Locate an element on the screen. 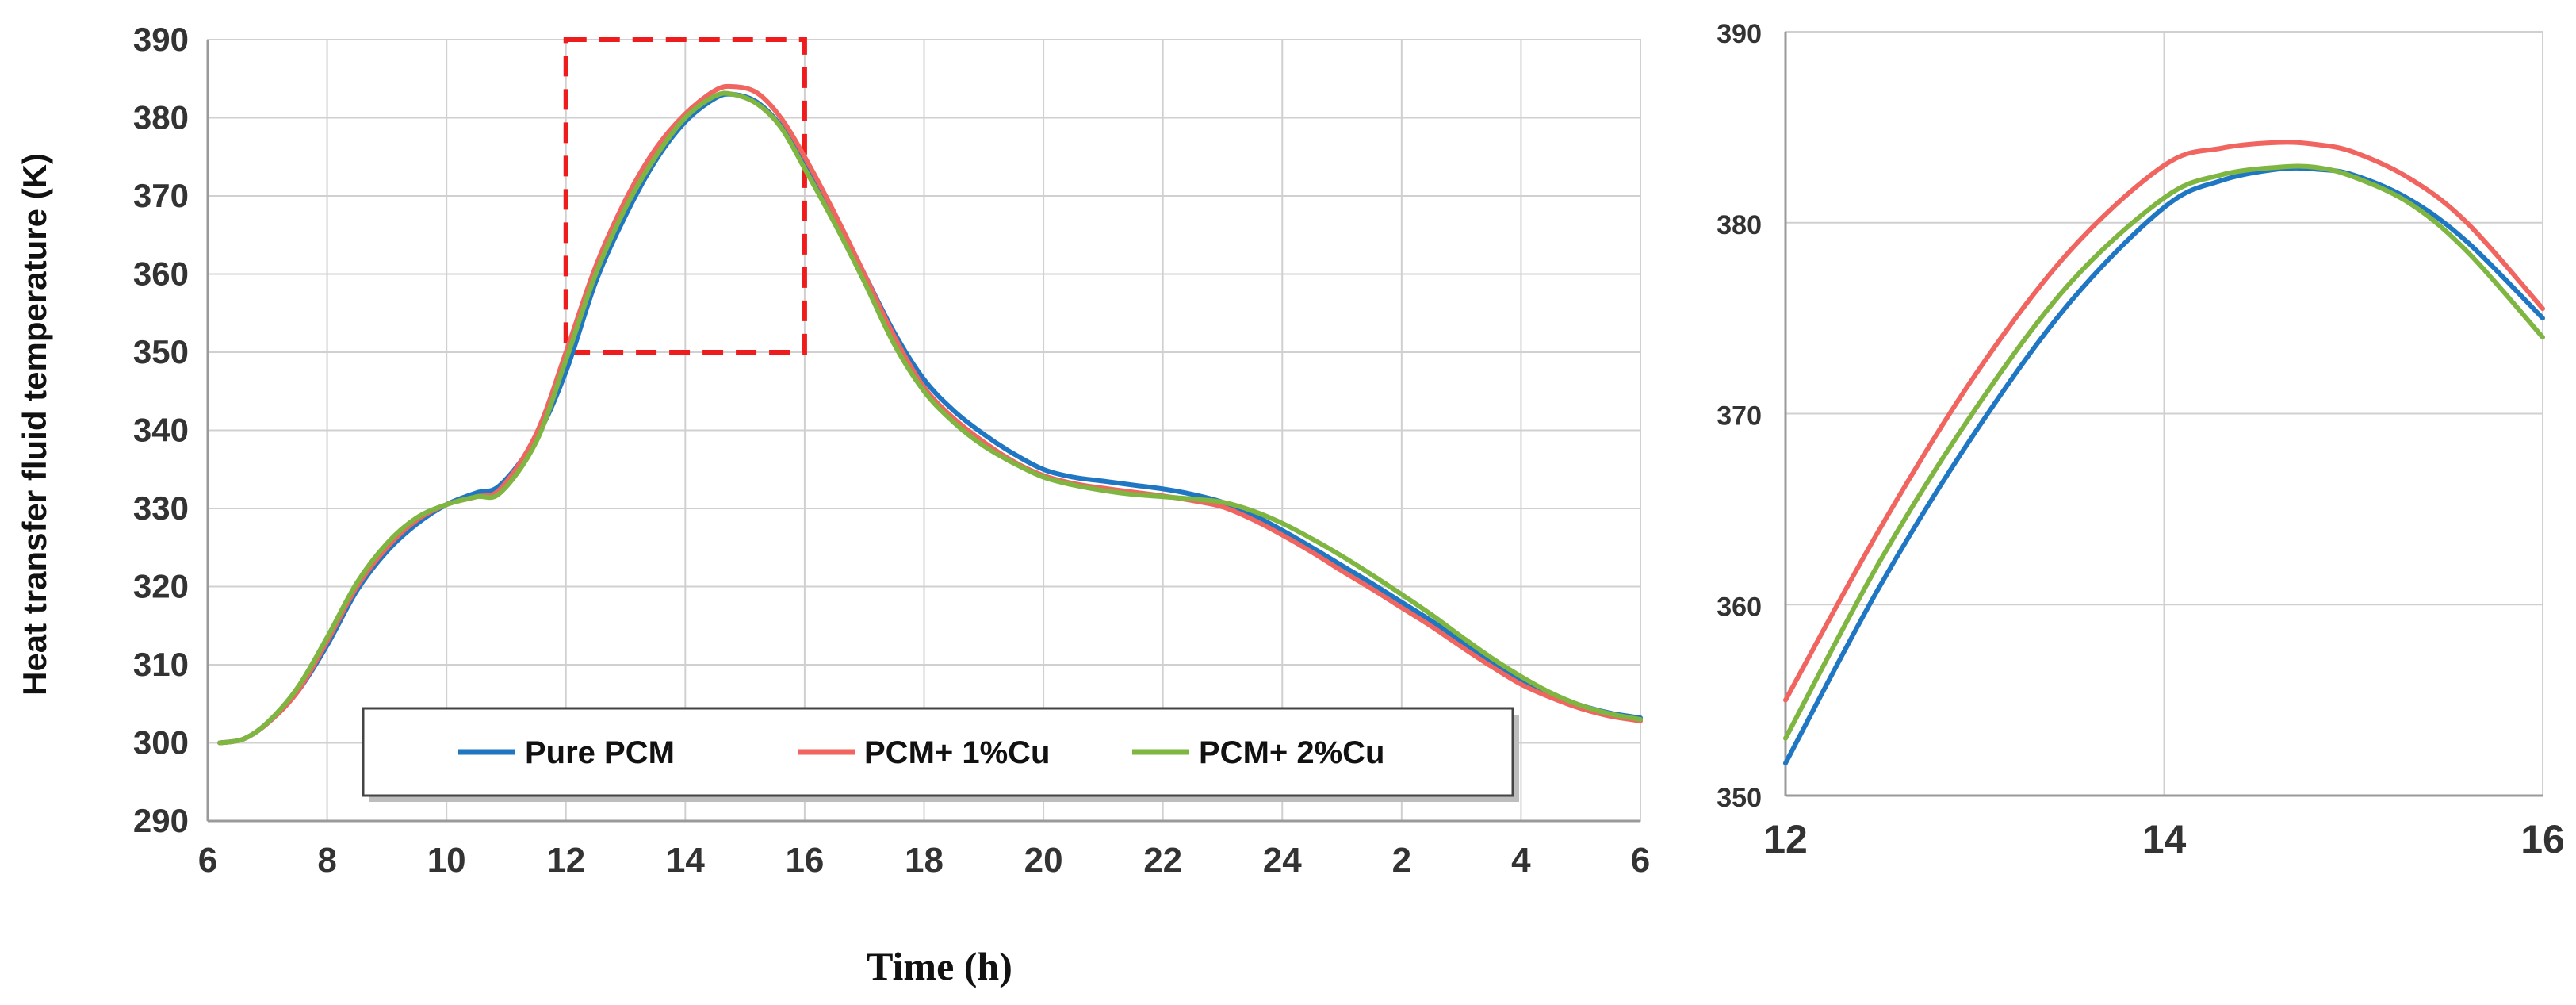 The height and width of the screenshot is (1005, 2576). zoom-y-tick-370: 370 is located at coordinates (1739, 417).